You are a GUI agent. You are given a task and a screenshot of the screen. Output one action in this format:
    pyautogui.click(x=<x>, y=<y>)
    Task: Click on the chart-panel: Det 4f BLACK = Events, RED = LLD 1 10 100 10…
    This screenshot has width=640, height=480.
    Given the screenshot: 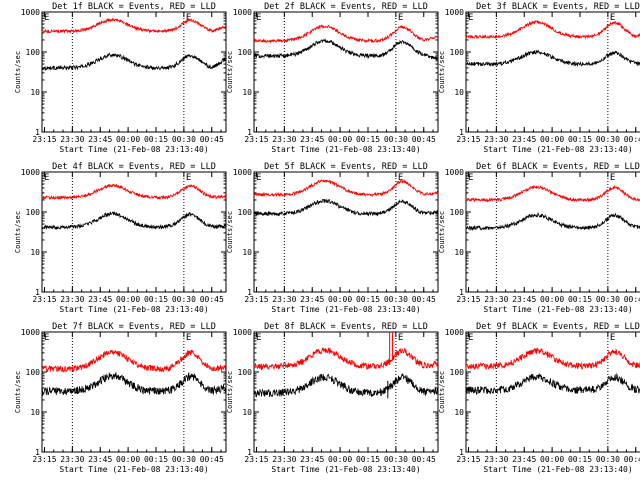 What is the action you would take?
    pyautogui.click(x=120, y=238)
    